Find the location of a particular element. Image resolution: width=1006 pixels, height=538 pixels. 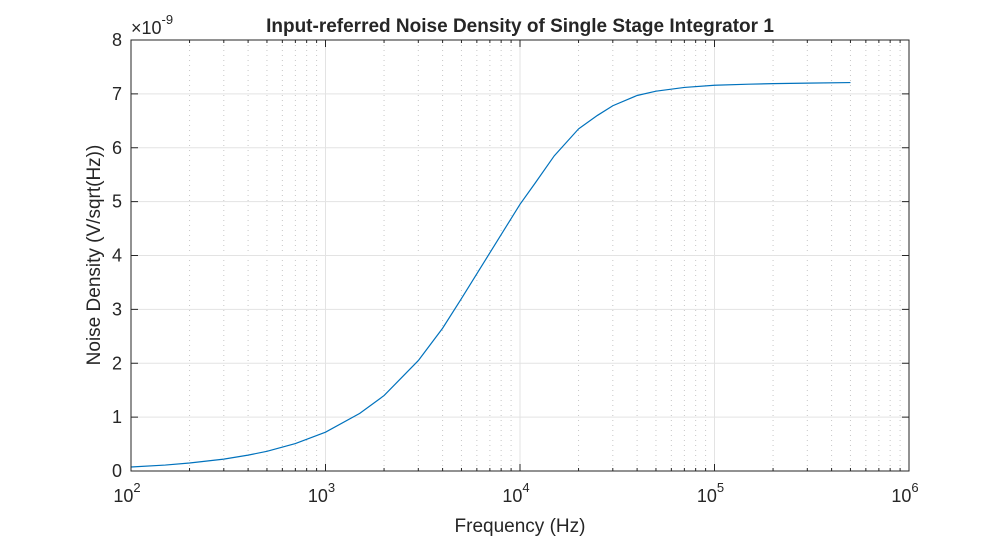

y-tick-label: 5 is located at coordinates (117, 202).